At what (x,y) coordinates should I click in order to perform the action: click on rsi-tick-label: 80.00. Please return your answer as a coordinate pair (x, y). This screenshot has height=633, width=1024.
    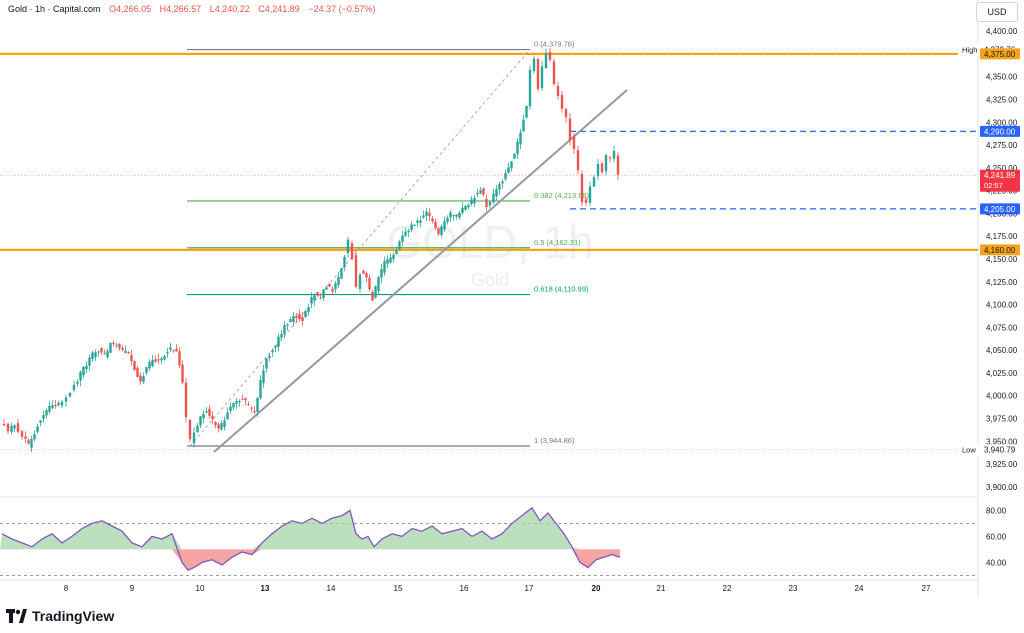
    Looking at the image, I should click on (996, 510).